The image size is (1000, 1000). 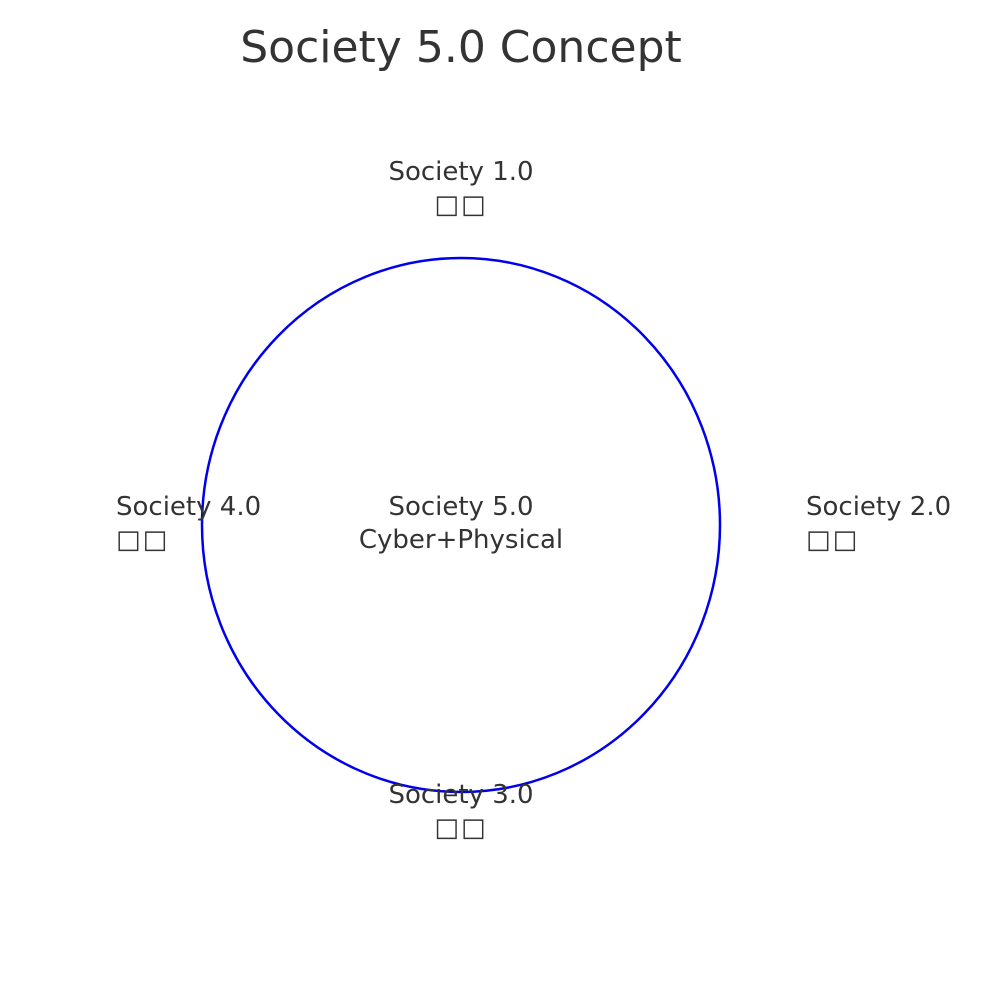 I want to click on node-society-1-sublabel: □□, so click(x=461, y=205).